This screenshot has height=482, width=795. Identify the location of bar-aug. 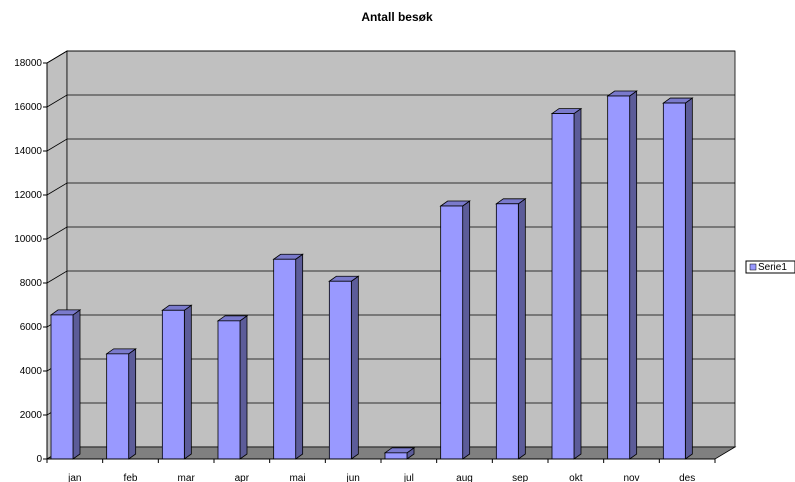
(455, 330).